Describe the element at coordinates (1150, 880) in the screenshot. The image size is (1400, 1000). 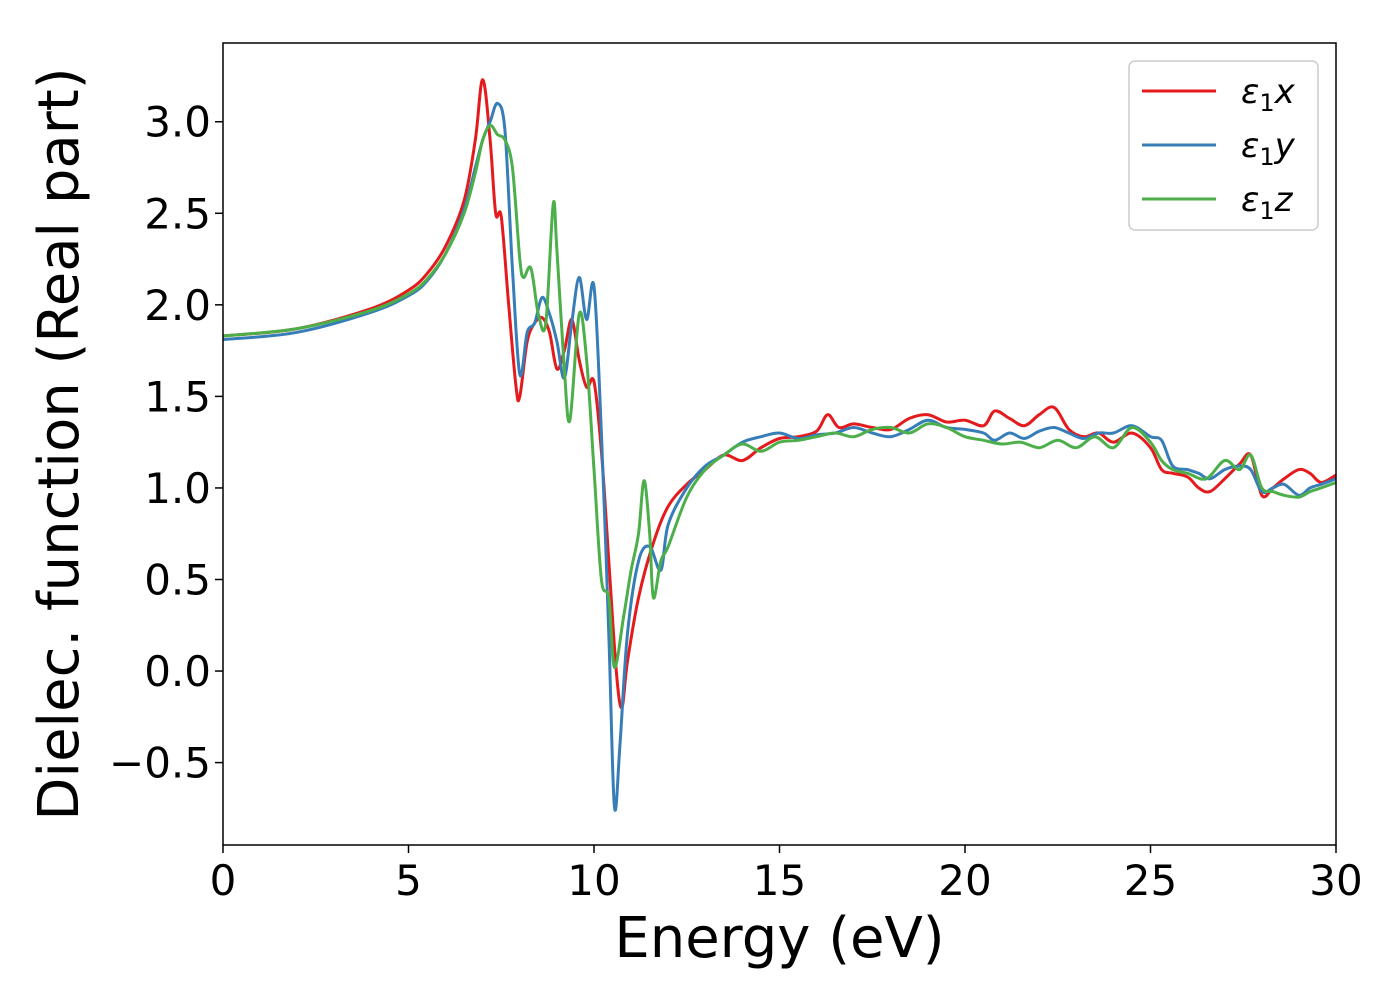
I see `x-tick-label: 25` at that location.